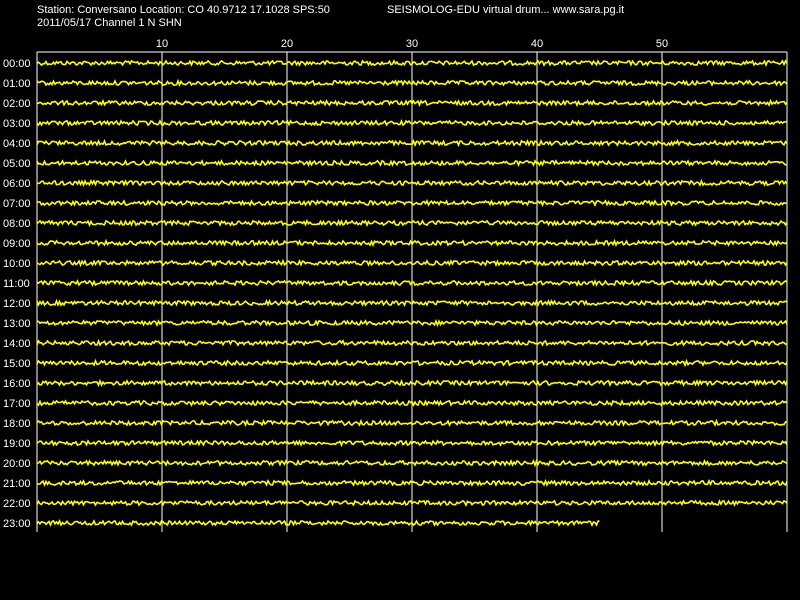 The height and width of the screenshot is (600, 800). Describe the element at coordinates (17, 124) in the screenshot. I see `hour-label-03:00: 03:00` at that location.